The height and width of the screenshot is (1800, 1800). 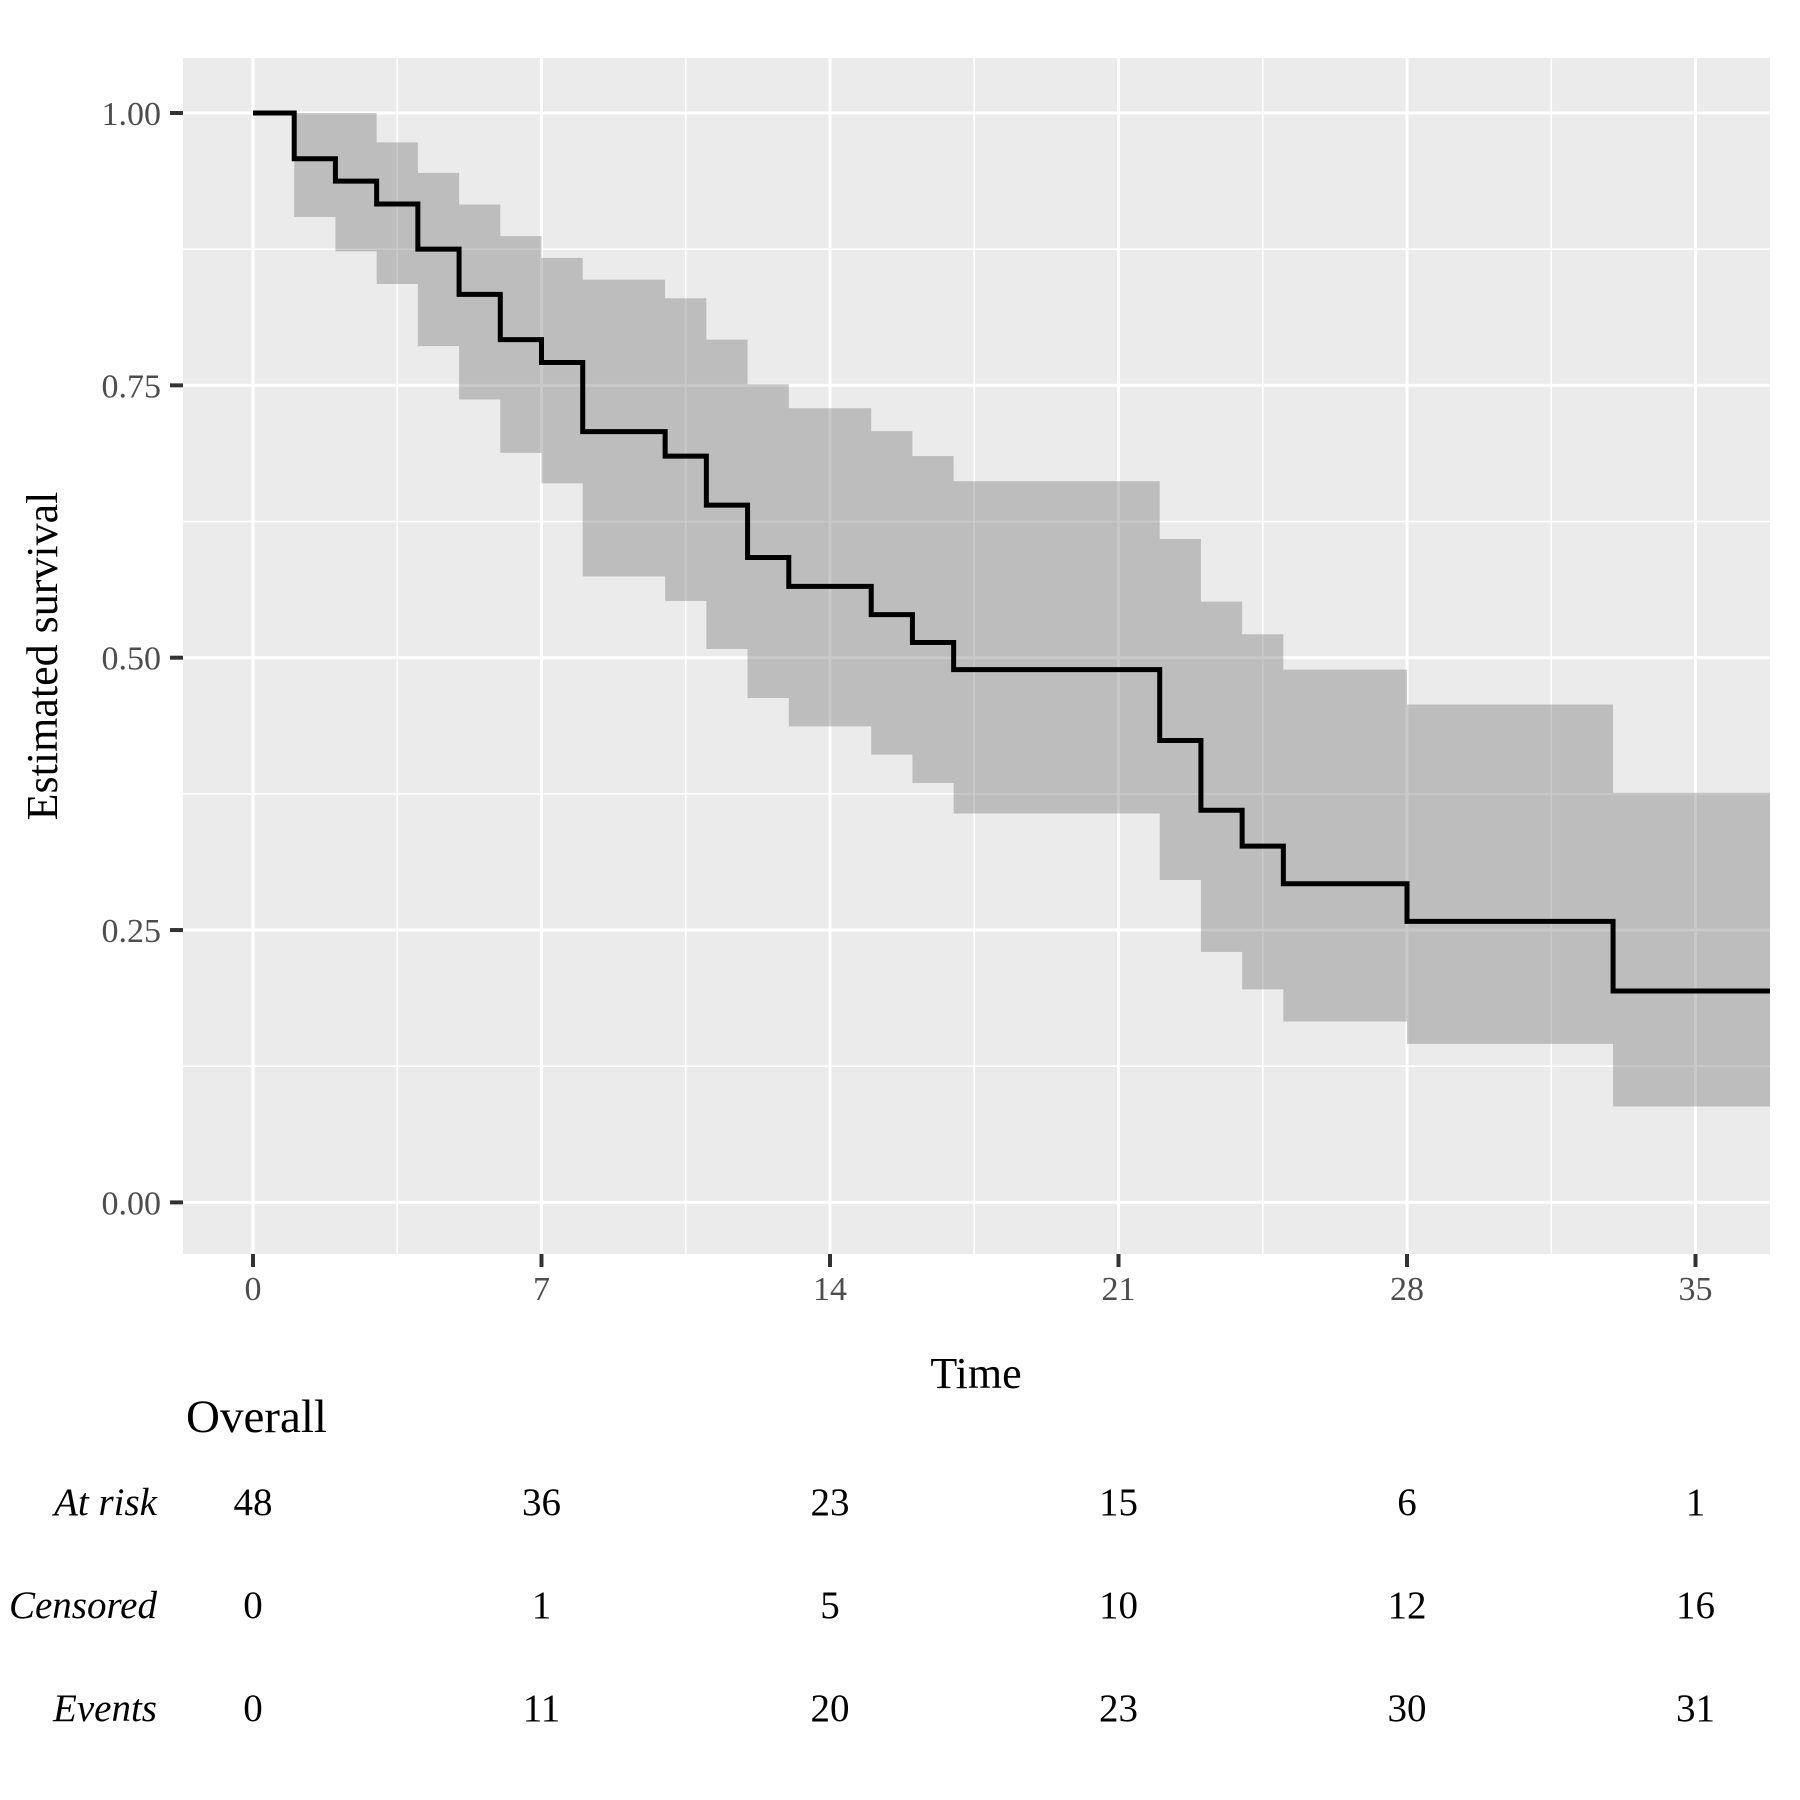 What do you see at coordinates (253, 1502) in the screenshot?
I see `risk-table-value: 48` at bounding box center [253, 1502].